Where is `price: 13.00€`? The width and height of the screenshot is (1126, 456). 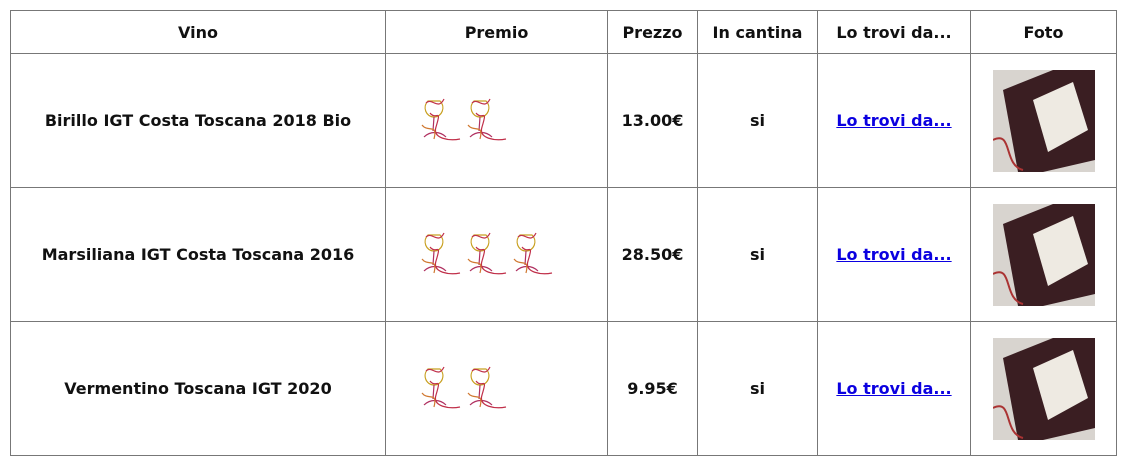 price: 13.00€ is located at coordinates (652, 120).